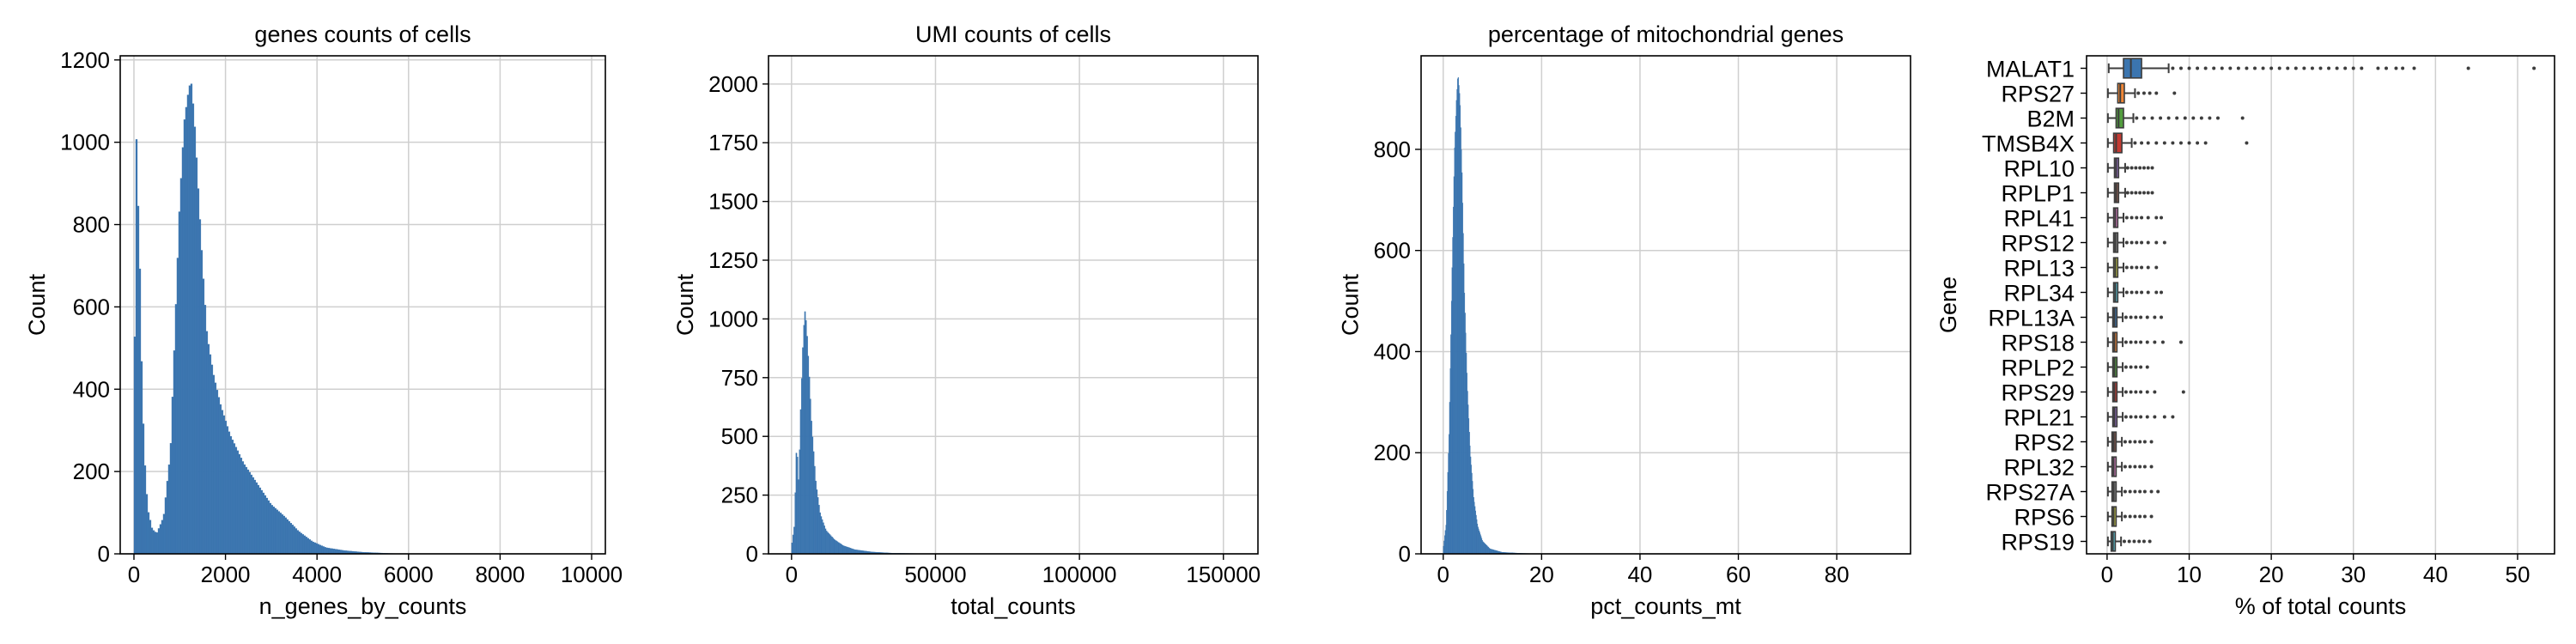  I want to click on gene-box-rpl13a, so click(2135, 317).